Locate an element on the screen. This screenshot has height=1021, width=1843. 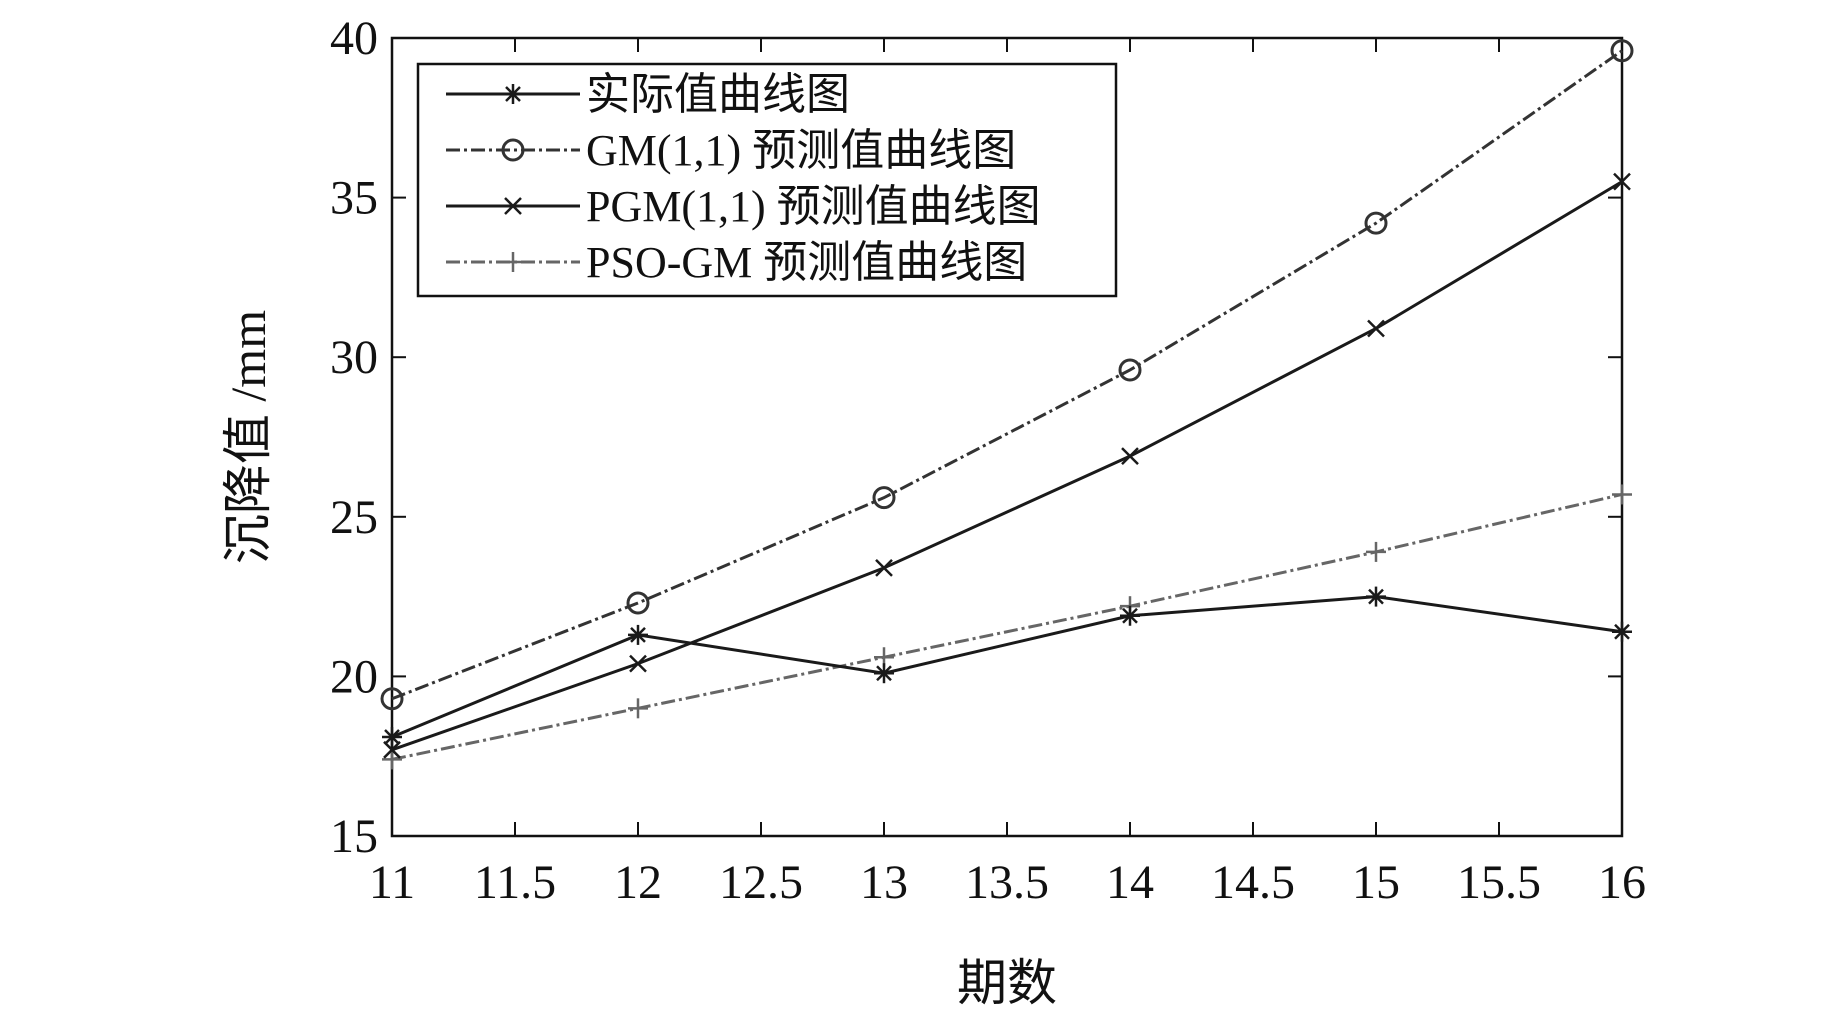
x-tick-label: 12 is located at coordinates (638, 882).